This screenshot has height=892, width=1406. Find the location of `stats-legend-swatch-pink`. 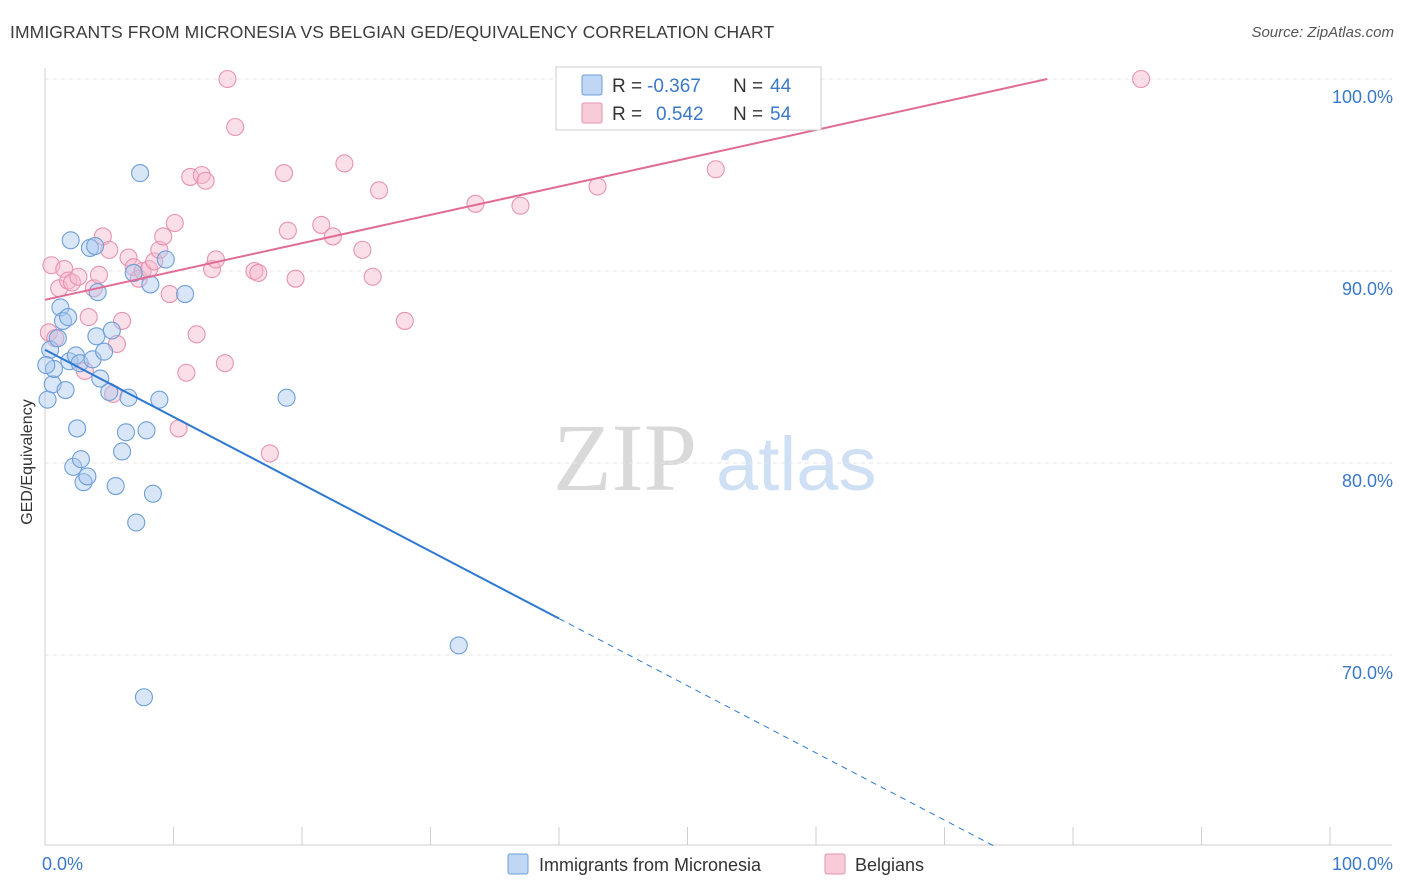

stats-legend-swatch-pink is located at coordinates (592, 113).